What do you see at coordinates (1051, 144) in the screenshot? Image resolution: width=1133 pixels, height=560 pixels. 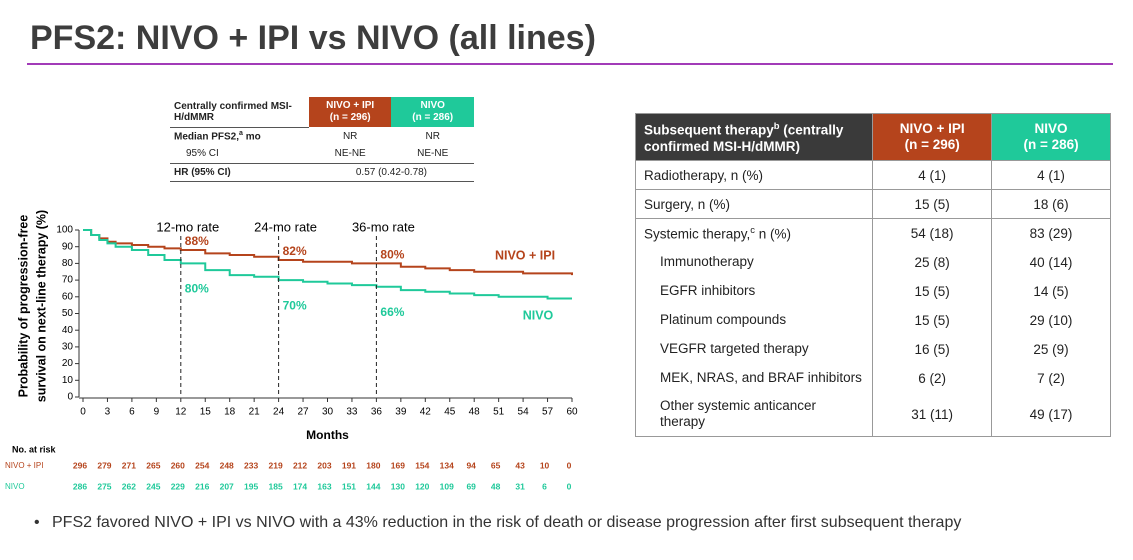 I see `arm-n: (n = 286)` at bounding box center [1051, 144].